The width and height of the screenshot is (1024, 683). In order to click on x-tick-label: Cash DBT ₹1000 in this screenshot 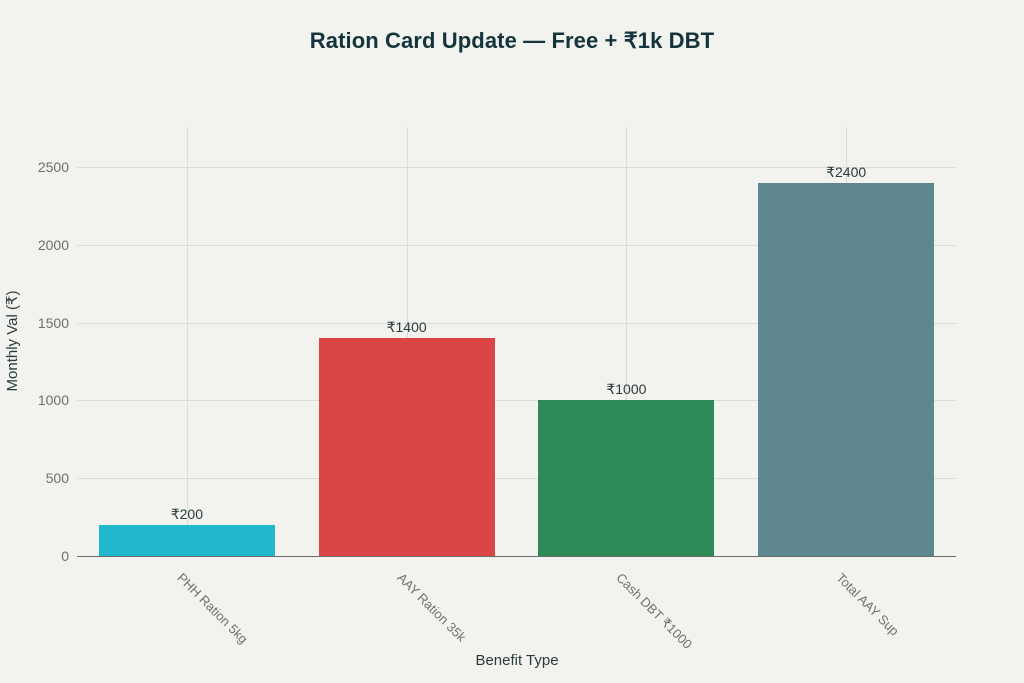, I will do `click(654, 611)`.